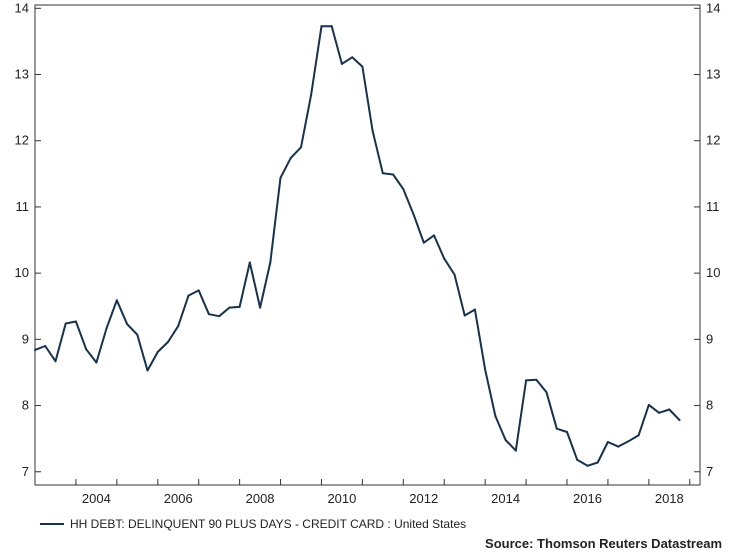  What do you see at coordinates (713, 272) in the screenshot?
I see `y-tick-label-right: 10` at bounding box center [713, 272].